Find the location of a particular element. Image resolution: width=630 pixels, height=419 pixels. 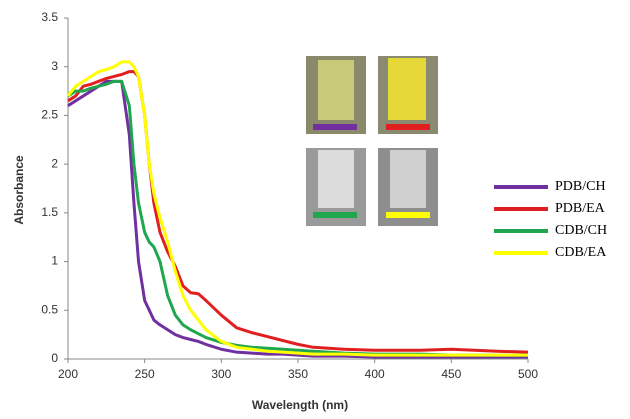

legend-label: CDB/EA is located at coordinates (581, 252).